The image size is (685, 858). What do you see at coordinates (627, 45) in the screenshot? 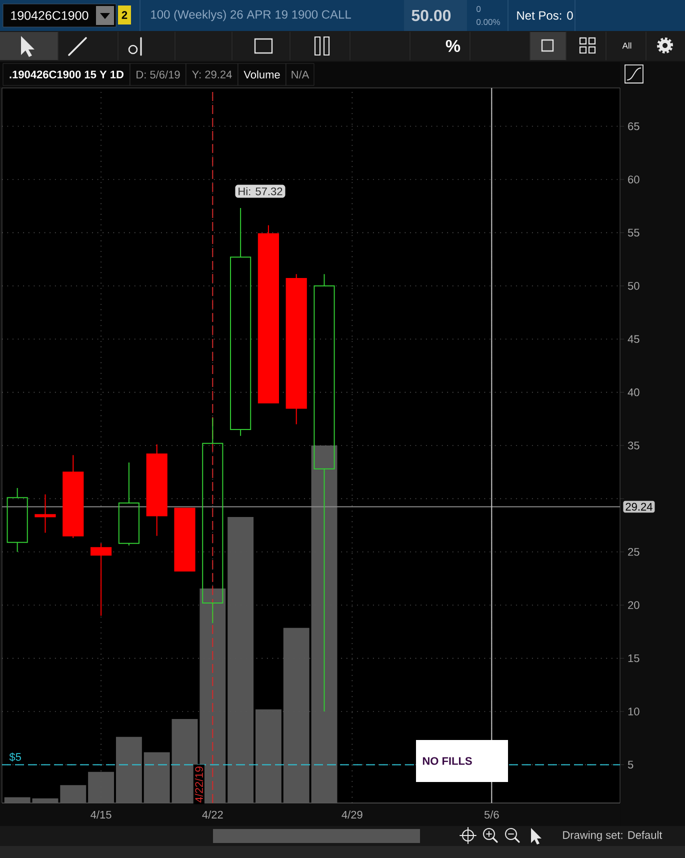
I see `text: All` at bounding box center [627, 45].